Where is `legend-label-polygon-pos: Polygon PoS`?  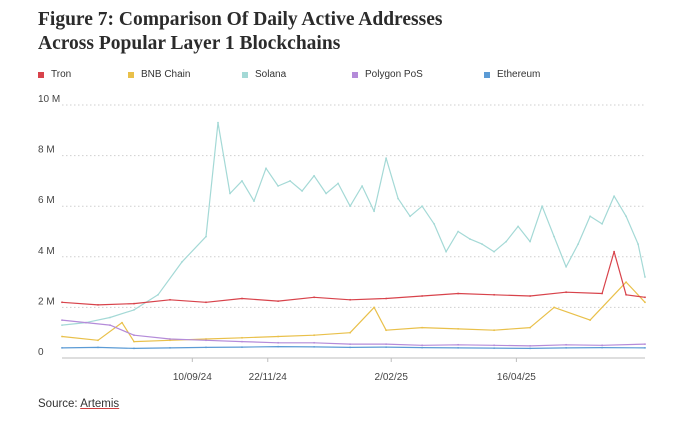
legend-label-polygon-pos: Polygon PoS is located at coordinates (394, 74).